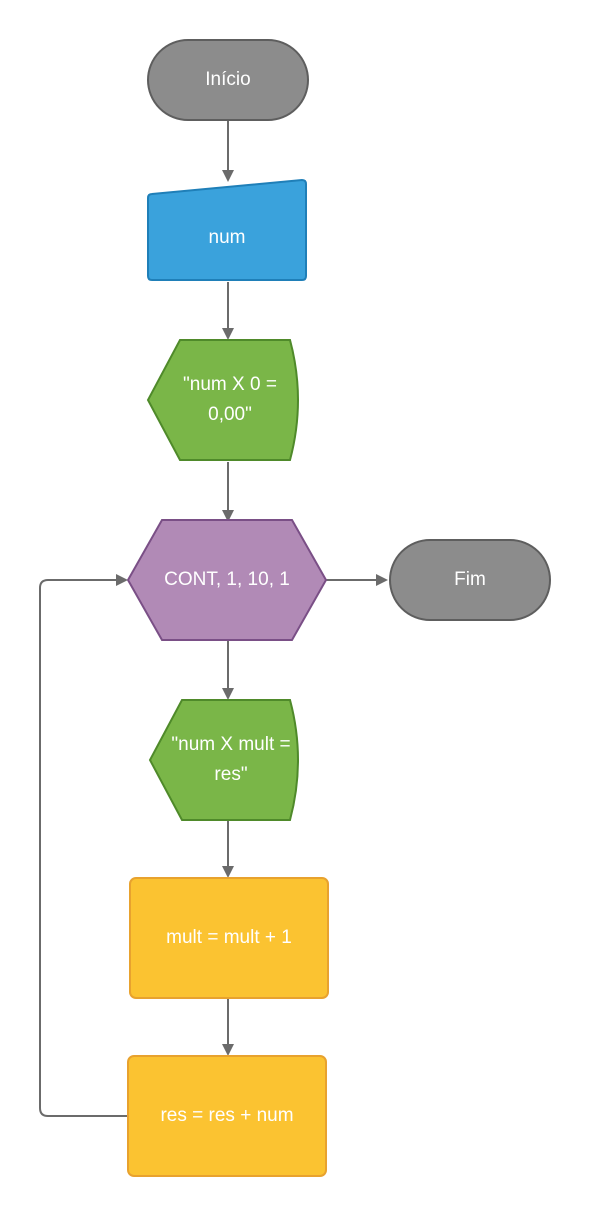 The image size is (590, 1217). Describe the element at coordinates (470, 580) in the screenshot. I see `end-terminal` at that location.